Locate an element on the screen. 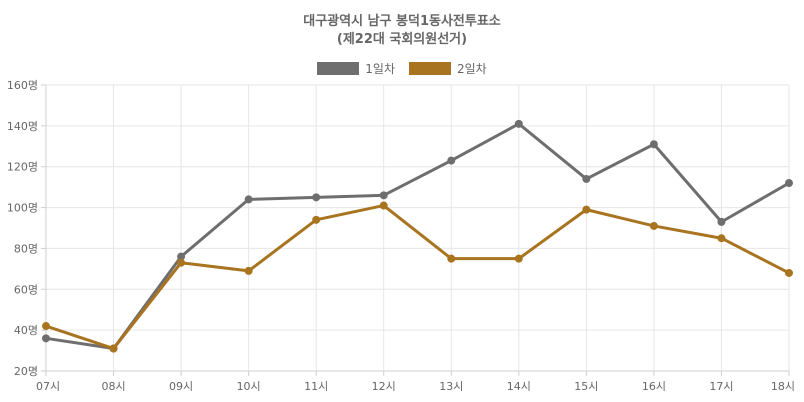  chart-title: 대구광역시 남구 봉덕1동사전투표소 is located at coordinates (402, 21).